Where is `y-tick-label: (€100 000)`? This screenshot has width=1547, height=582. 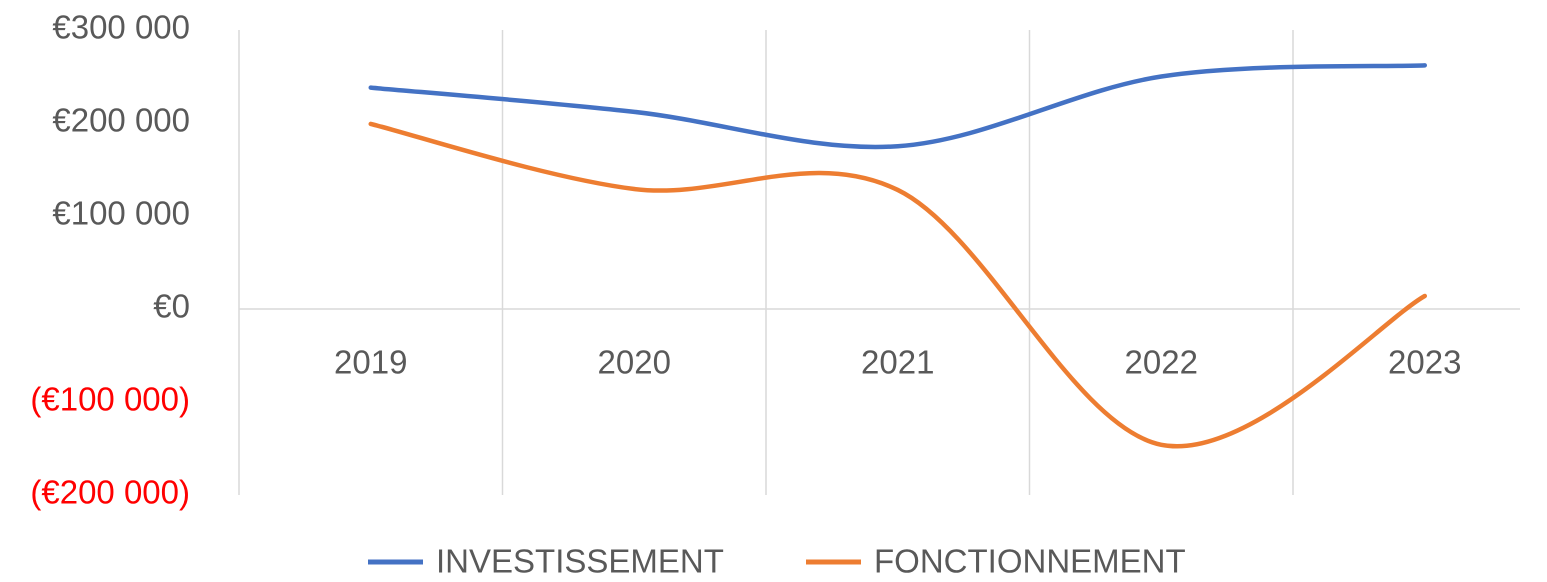
y-tick-label: (€100 000) is located at coordinates (110, 399).